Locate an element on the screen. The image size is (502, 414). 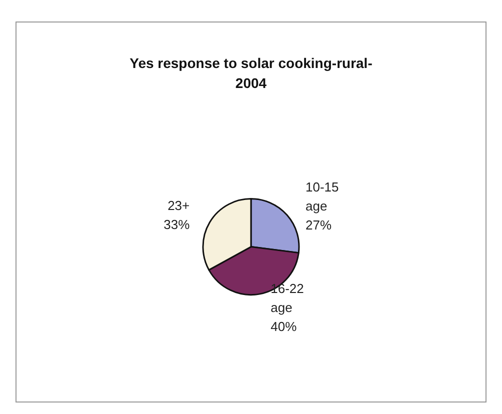
data-label: 27% is located at coordinates (319, 224).